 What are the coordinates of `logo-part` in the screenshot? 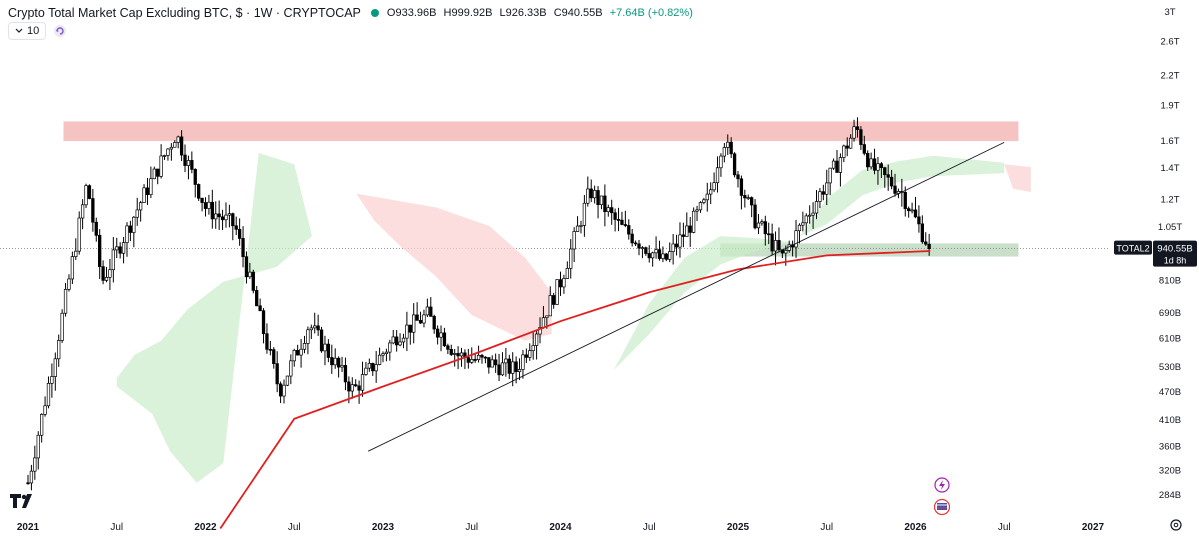 It's located at (24, 497).